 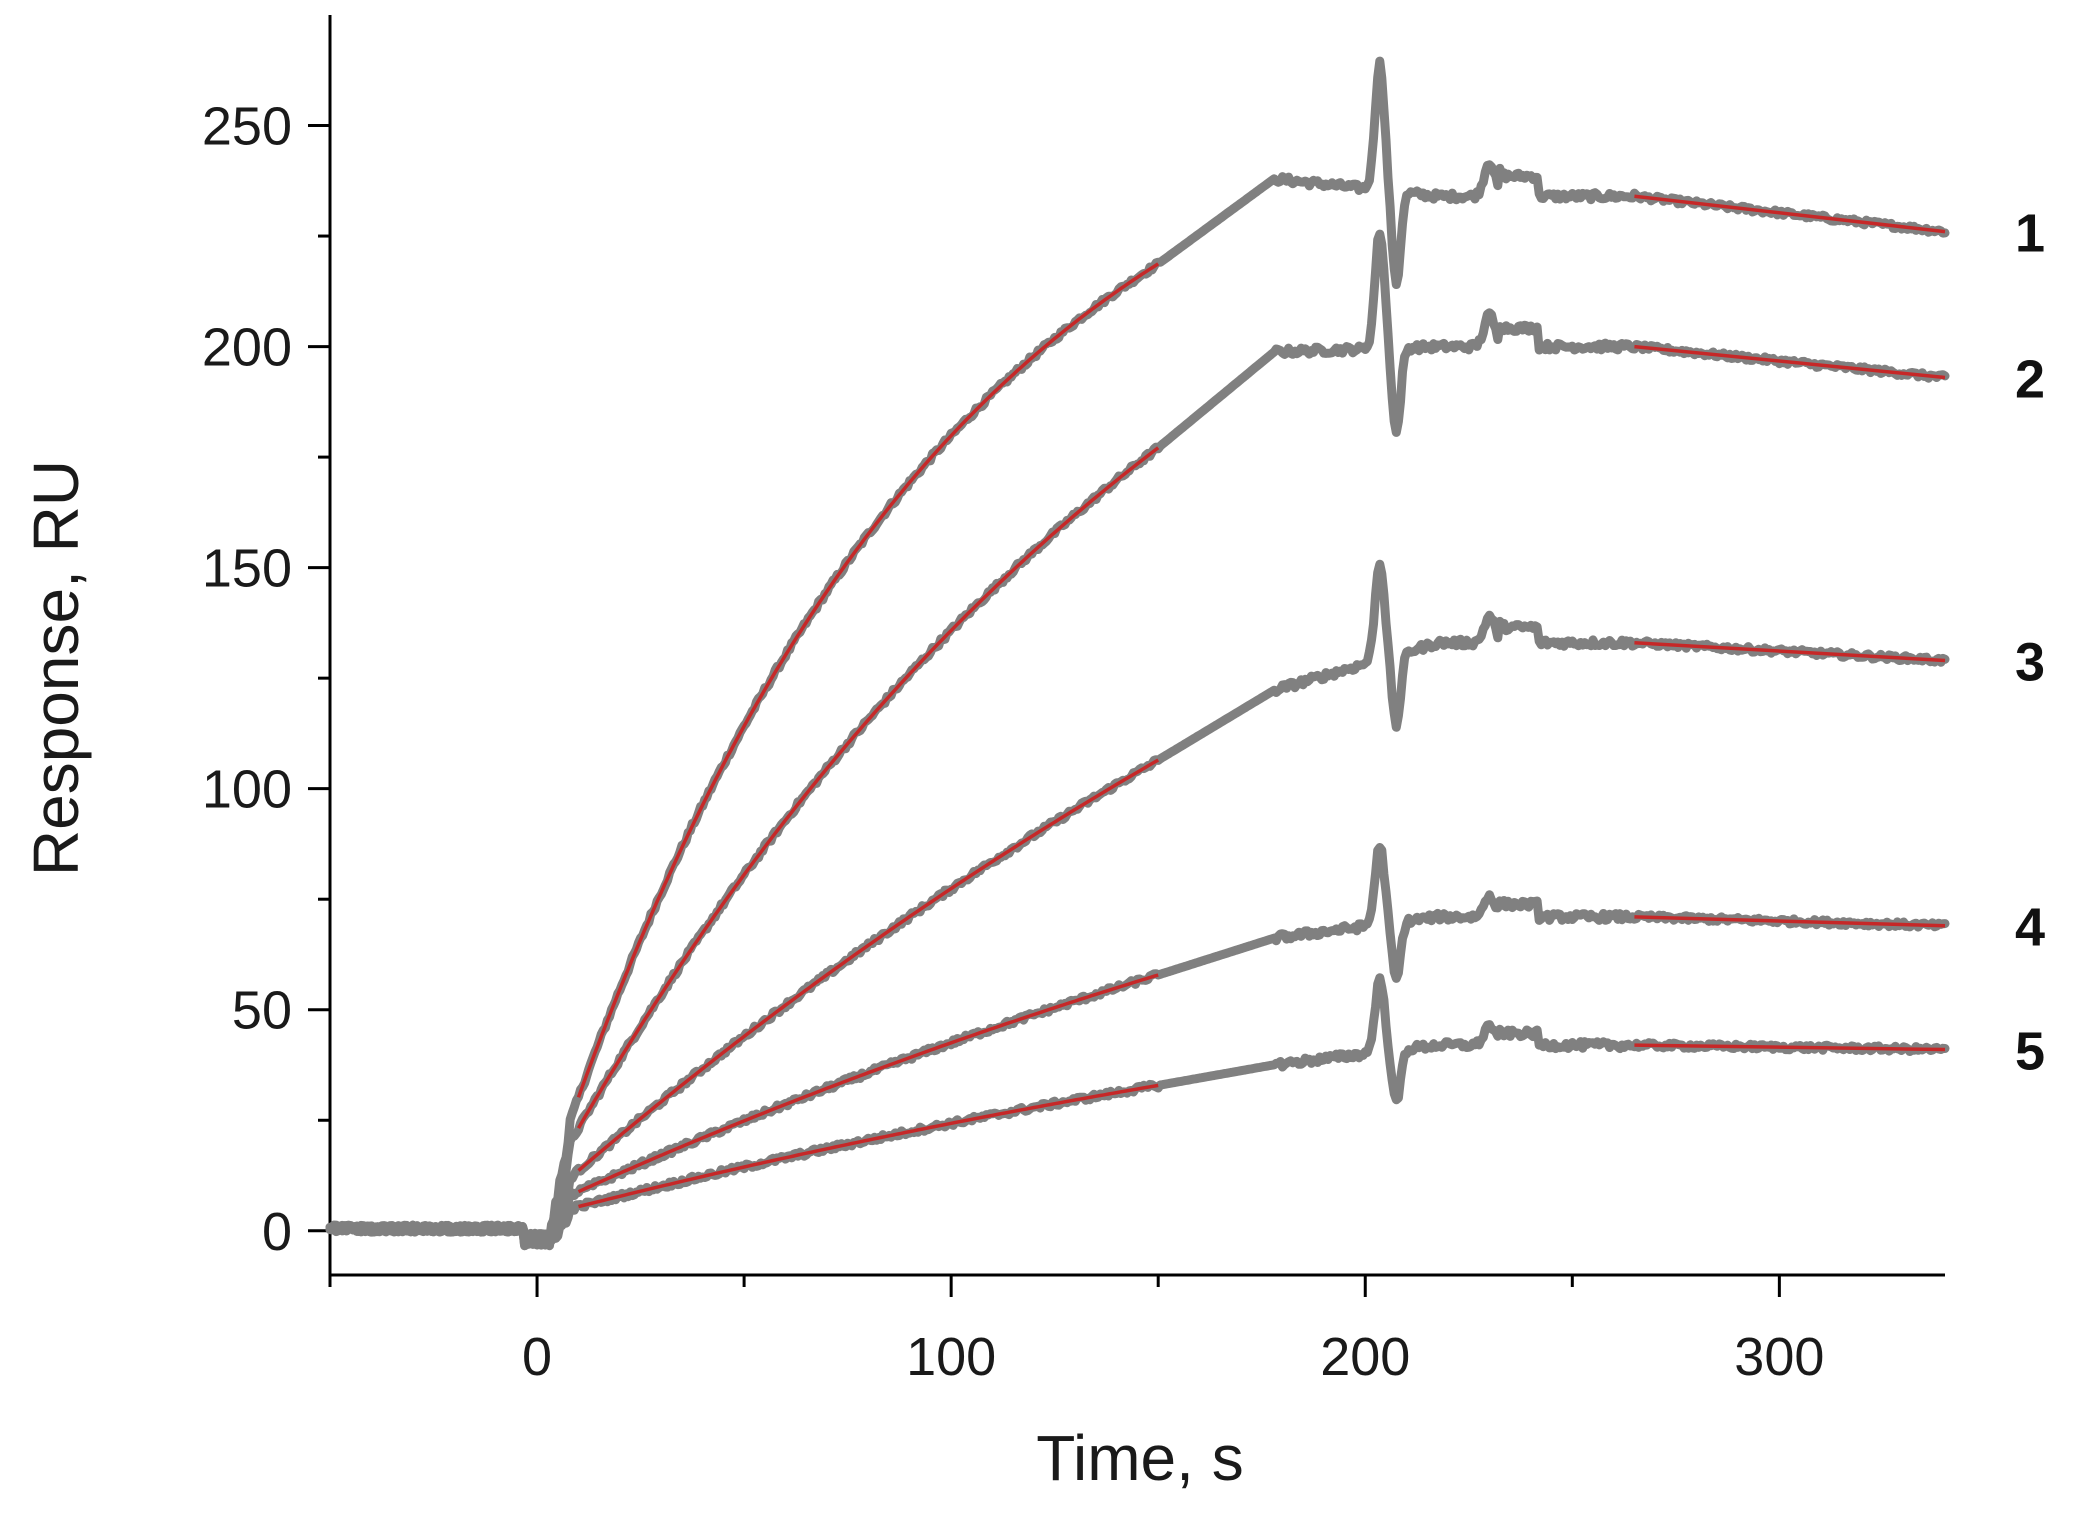 I want to click on curve-labels: 1 2 3 4 5, so click(x=2030, y=643).